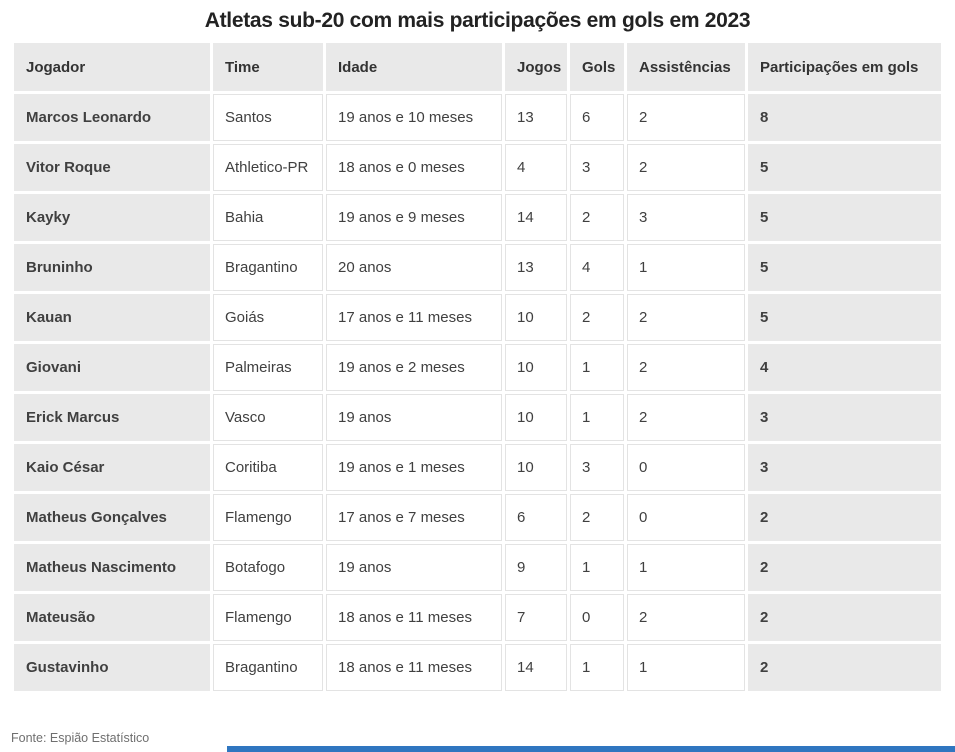 This screenshot has height=752, width=955. What do you see at coordinates (414, 267) in the screenshot?
I see `age-cell: 20 anos` at bounding box center [414, 267].